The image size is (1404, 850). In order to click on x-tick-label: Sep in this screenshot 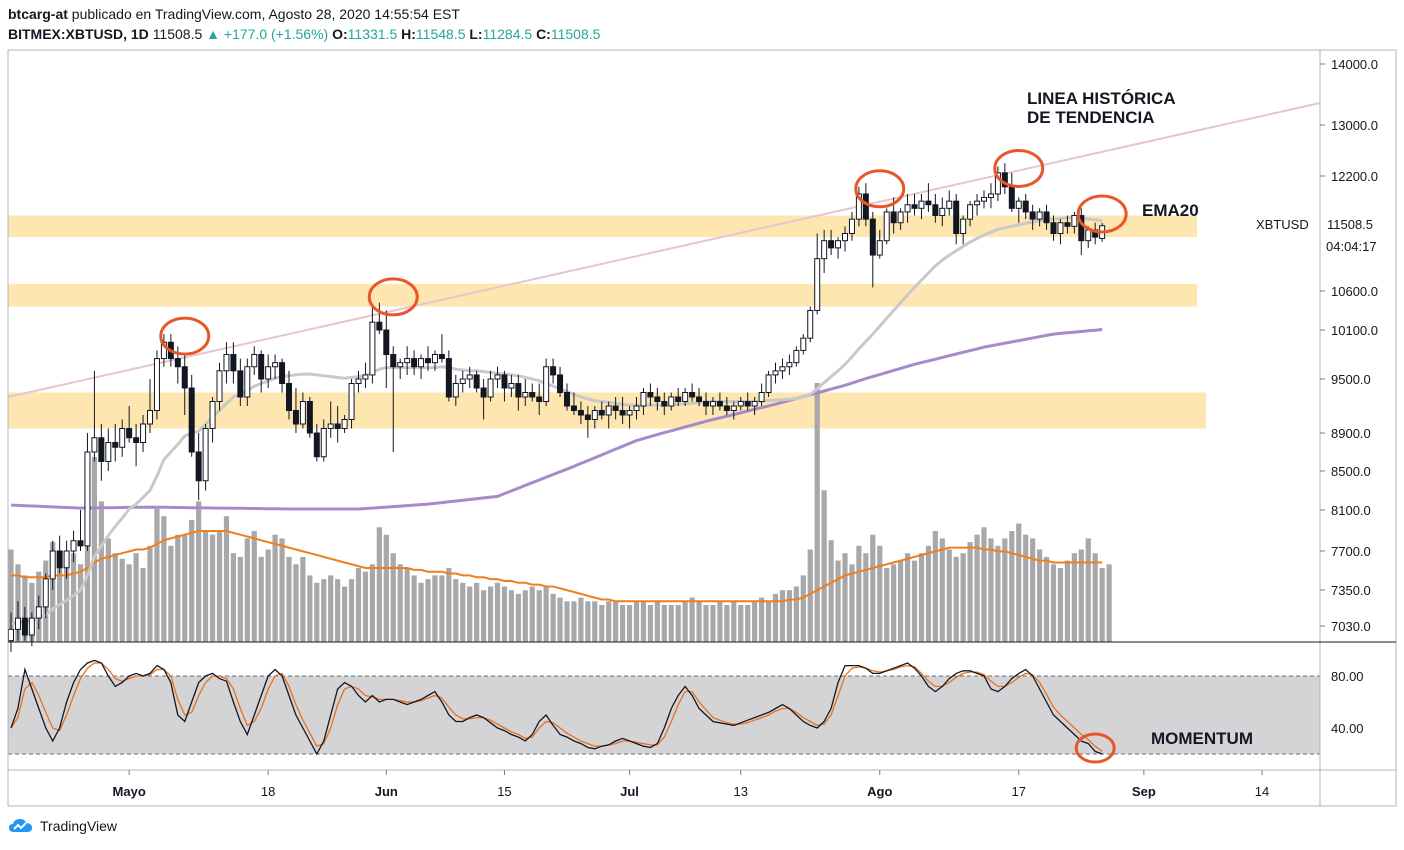, I will do `click(1144, 791)`.